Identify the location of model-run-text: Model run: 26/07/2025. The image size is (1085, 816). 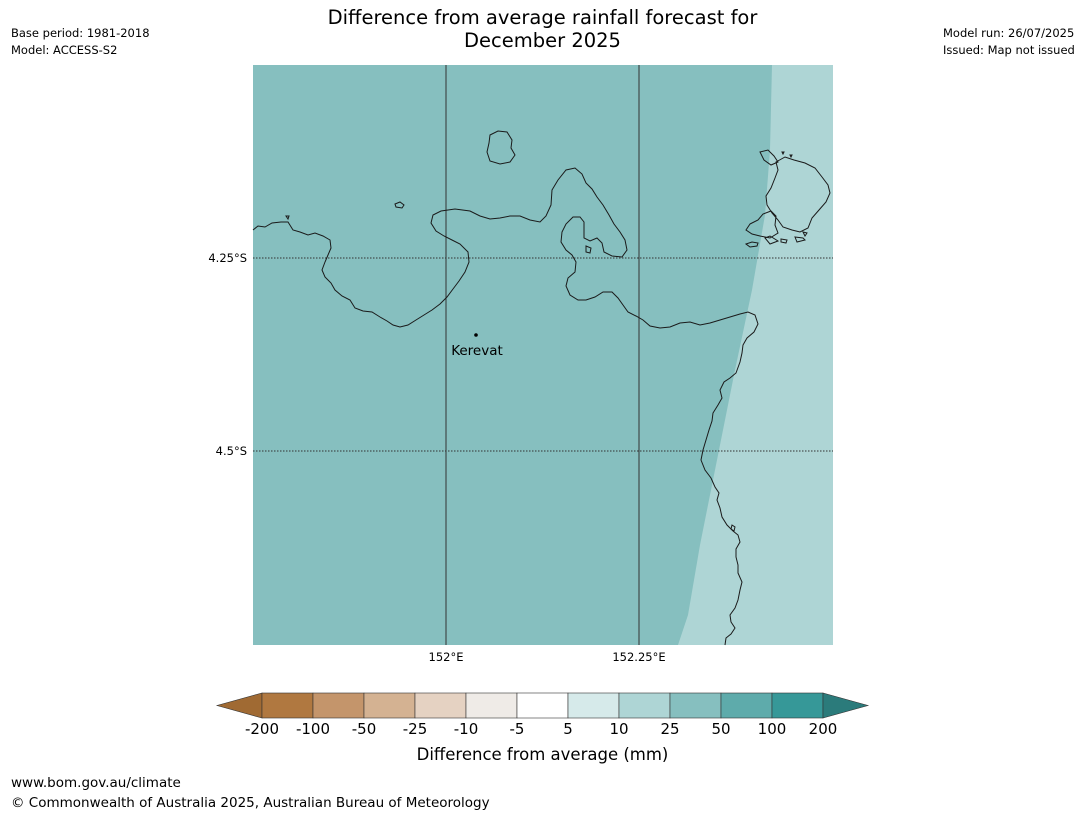
(1009, 33).